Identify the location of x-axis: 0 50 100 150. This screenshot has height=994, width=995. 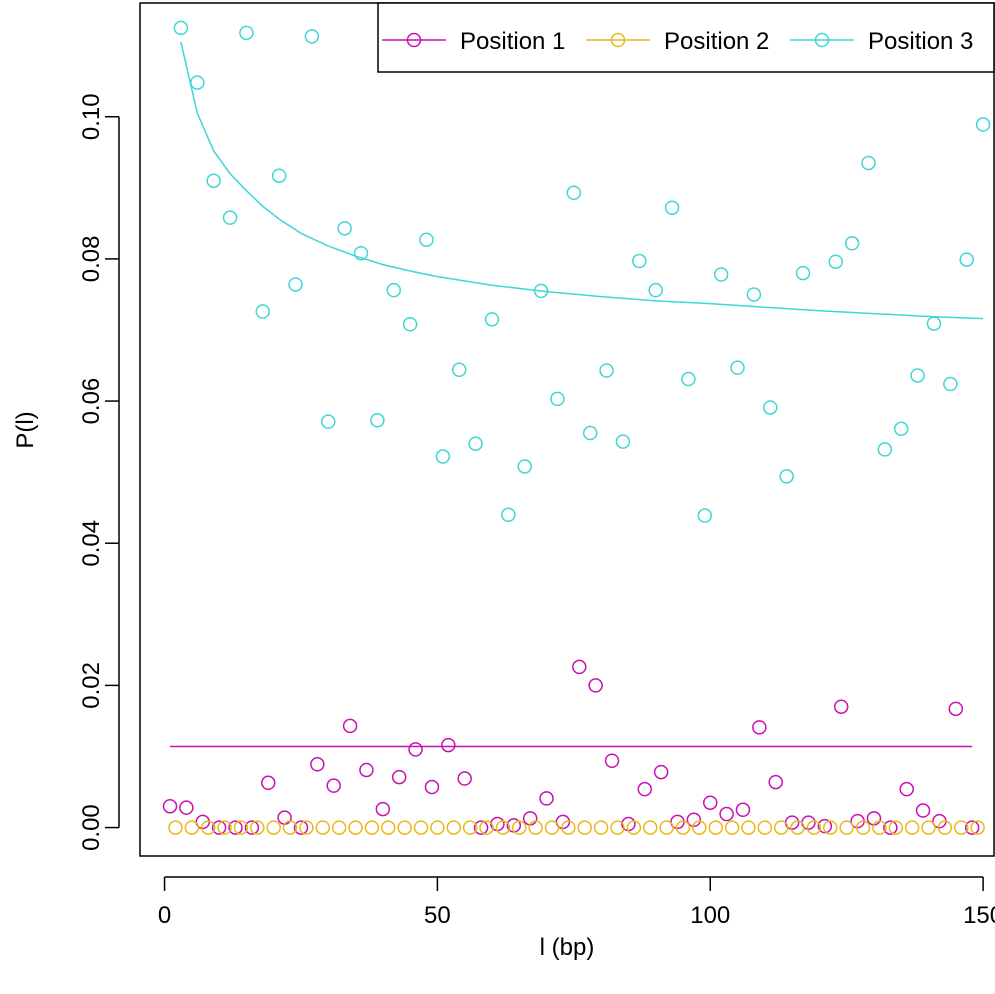
(576, 902).